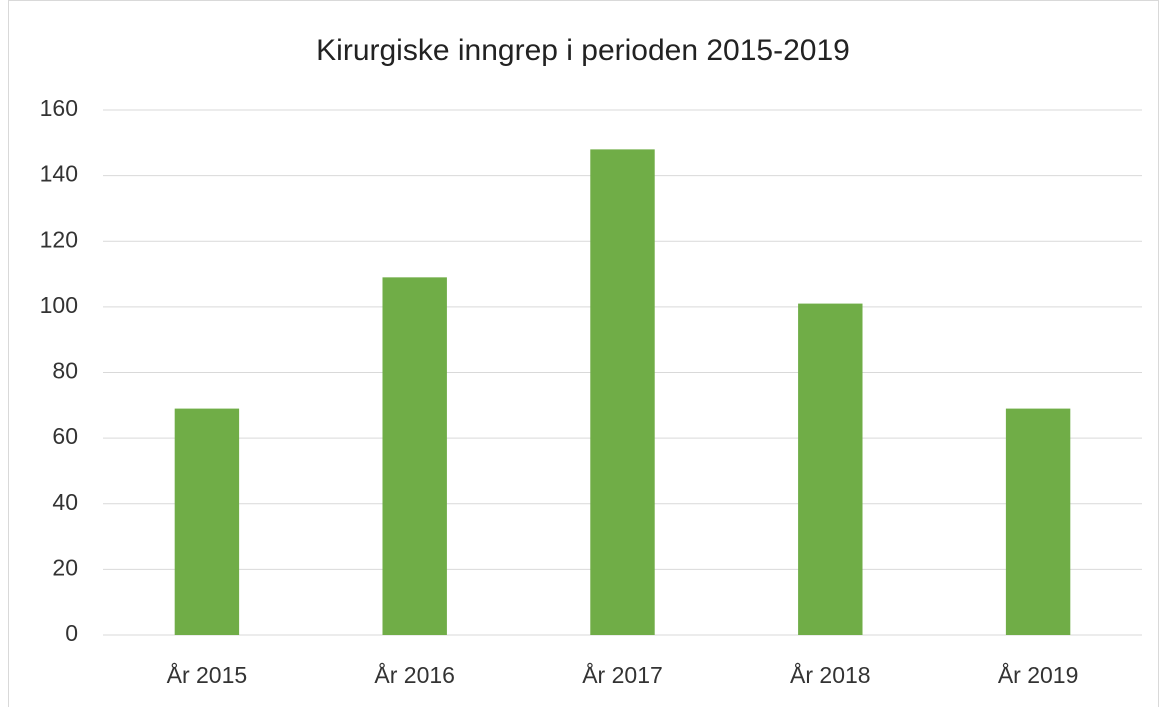  Describe the element at coordinates (830, 674) in the screenshot. I see `x-tick-label: År 2018` at that location.